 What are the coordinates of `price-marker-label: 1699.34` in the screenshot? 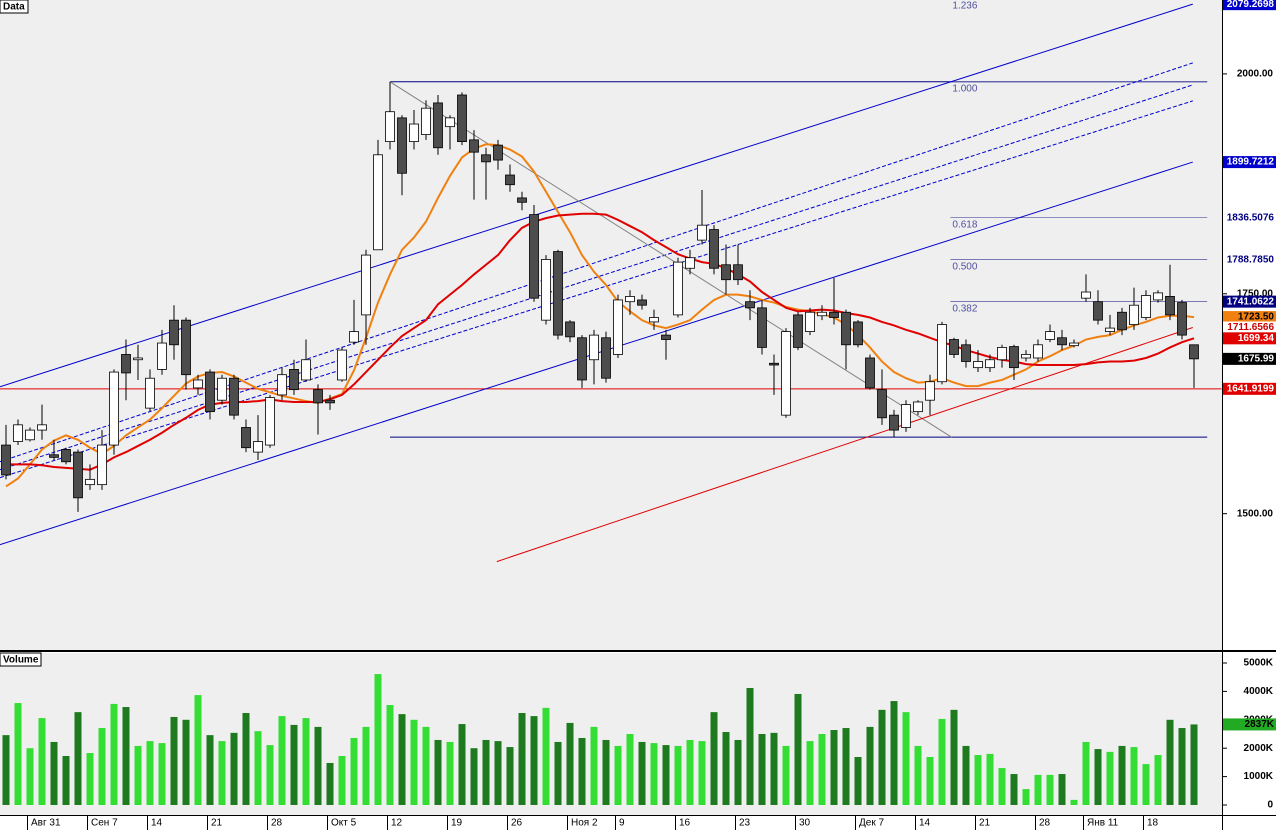 It's located at (1256, 338).